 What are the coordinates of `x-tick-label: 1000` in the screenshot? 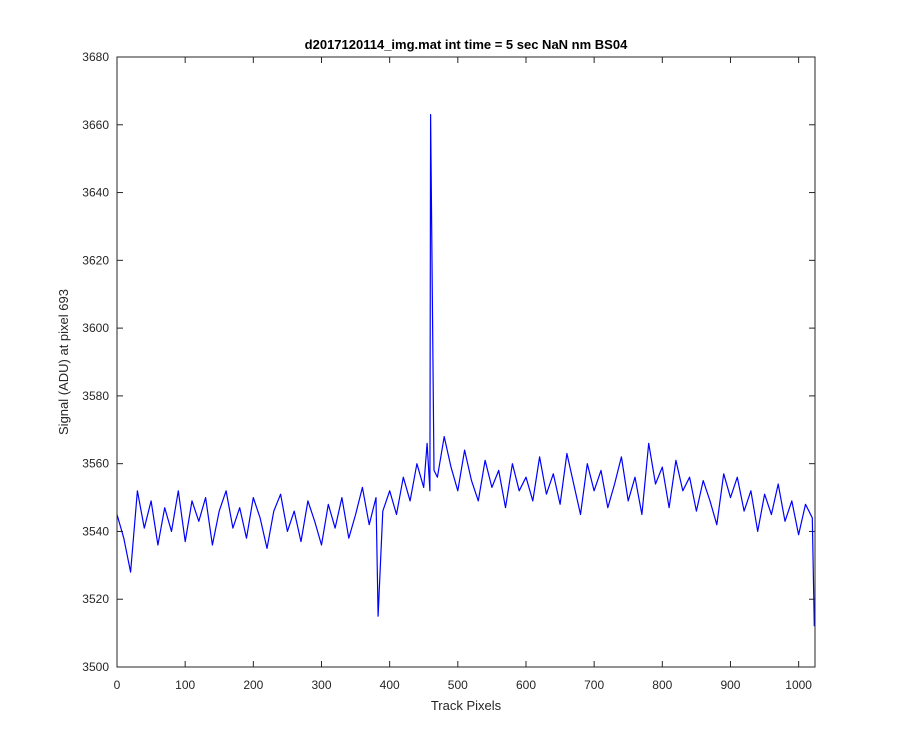 It's located at (798, 685).